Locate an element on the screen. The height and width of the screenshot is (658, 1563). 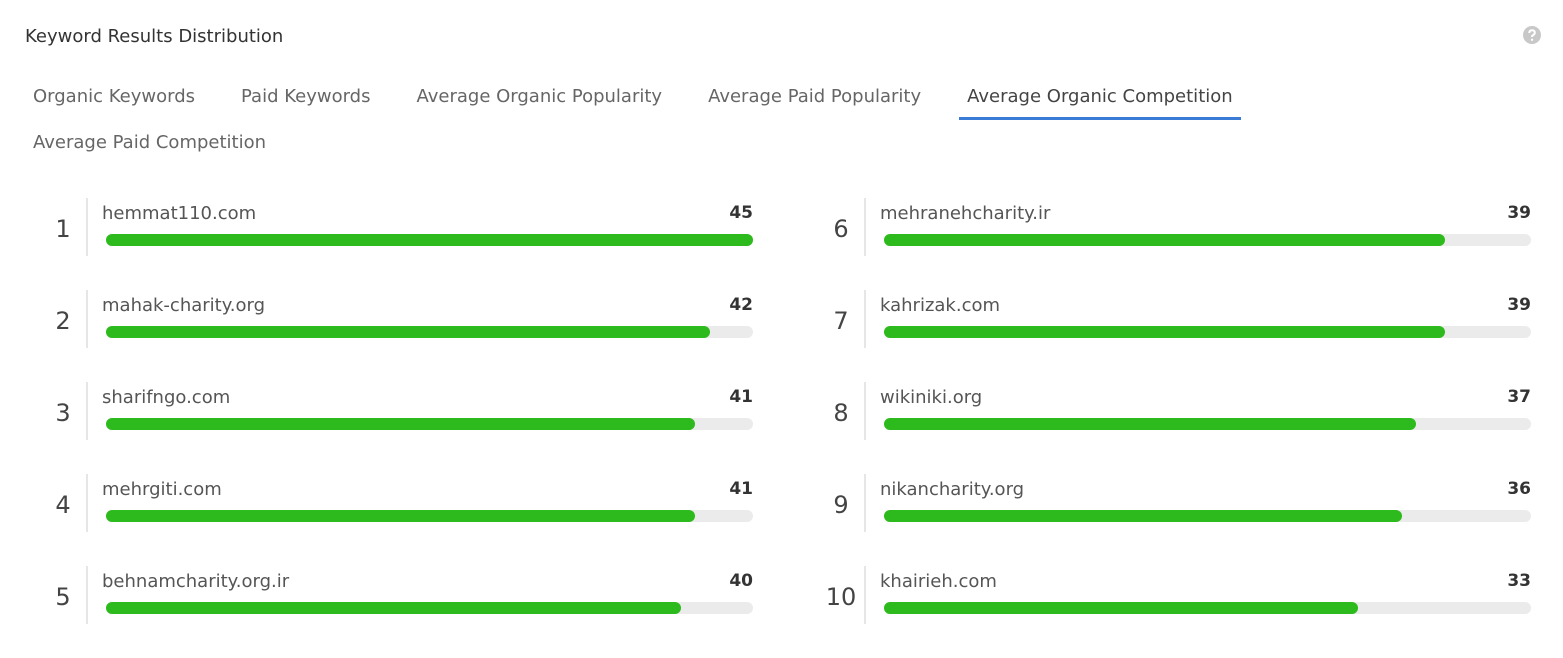
result-header: mehranehcharity.ir 39 is located at coordinates (1205, 213).